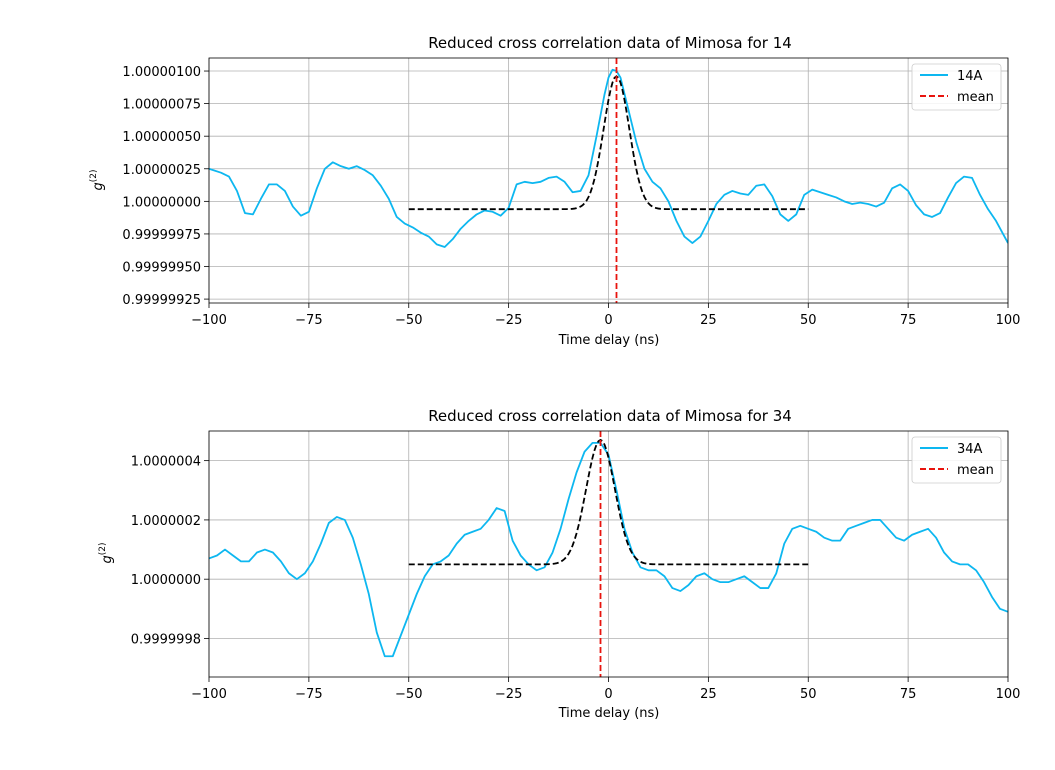 Image resolution: width=1055 pixels, height=770 pixels. Describe the element at coordinates (161, 202) in the screenshot. I see `y-tick-label: 1.00000000` at that location.